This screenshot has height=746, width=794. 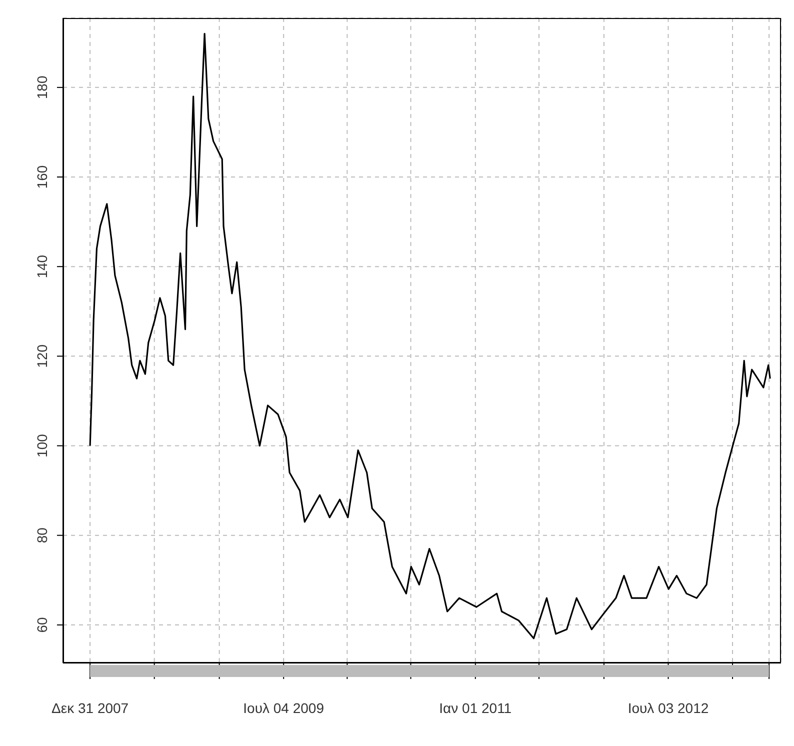 I want to click on y-tick-label: 120, so click(x=42, y=356).